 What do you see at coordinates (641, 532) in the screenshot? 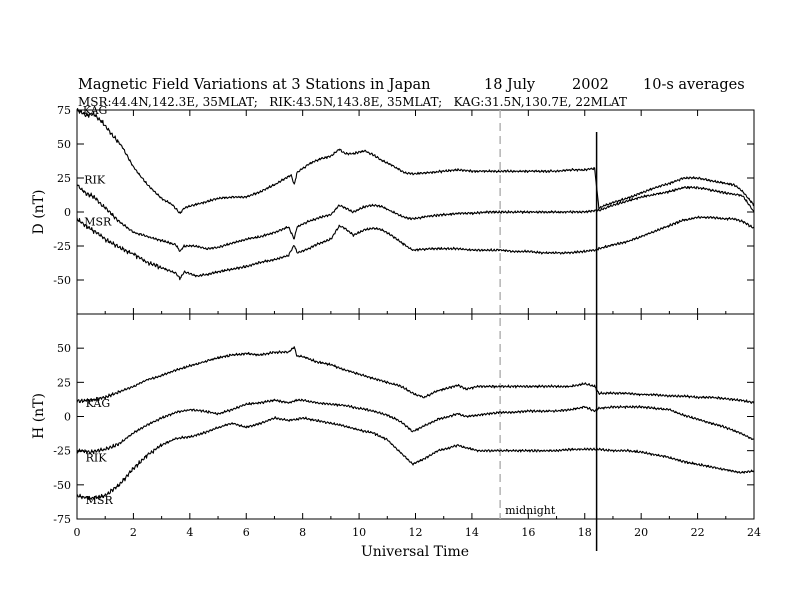
I see `x-tick-label: 20` at bounding box center [641, 532].